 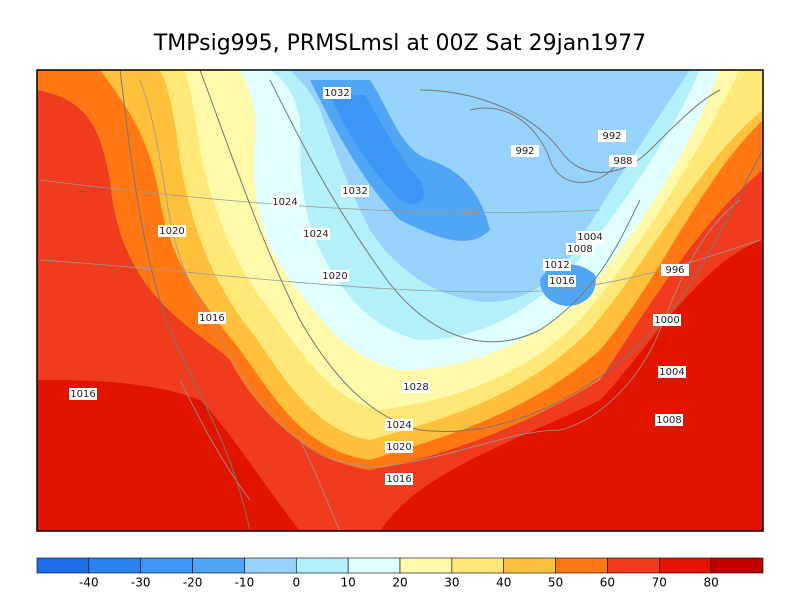 I want to click on isobar-label: 1028, so click(x=415, y=387).